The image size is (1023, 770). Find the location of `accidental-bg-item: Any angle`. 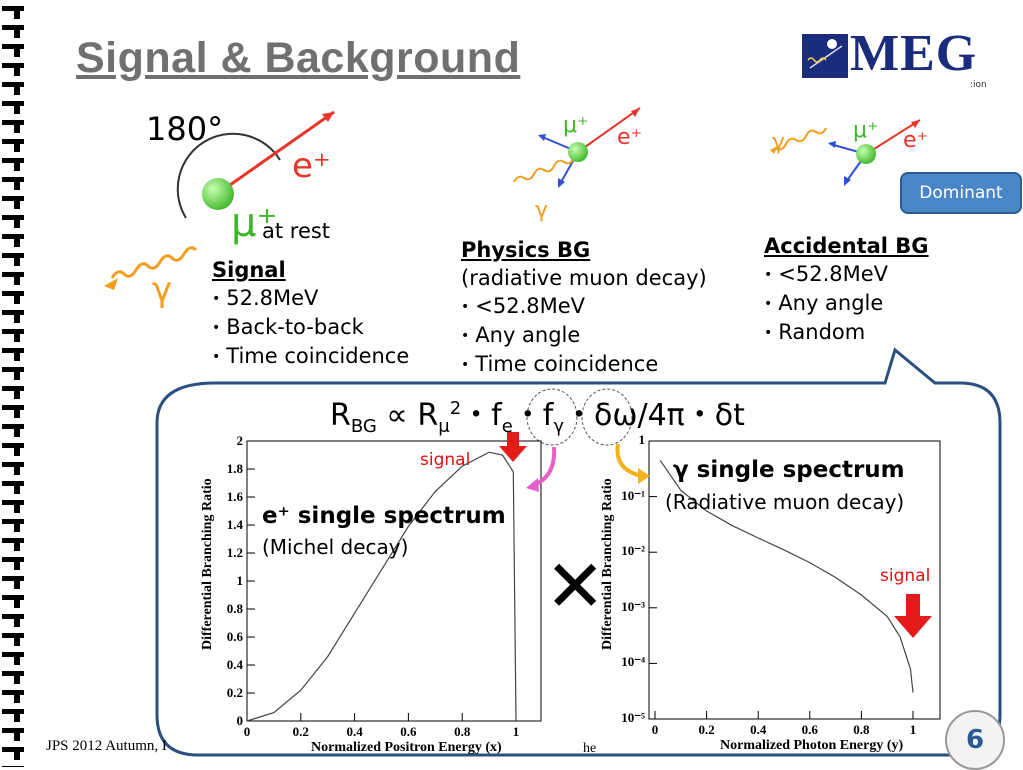

accidental-bg-item: Any angle is located at coordinates (846, 303).